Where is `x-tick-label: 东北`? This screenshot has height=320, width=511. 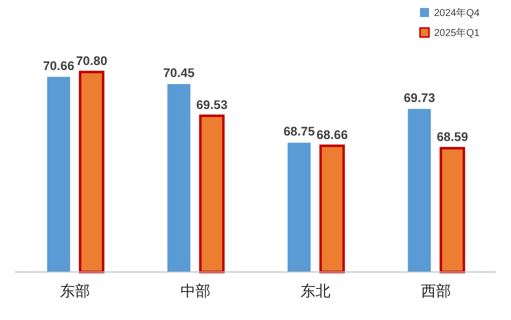 x-tick-label: 东北 is located at coordinates (315, 291).